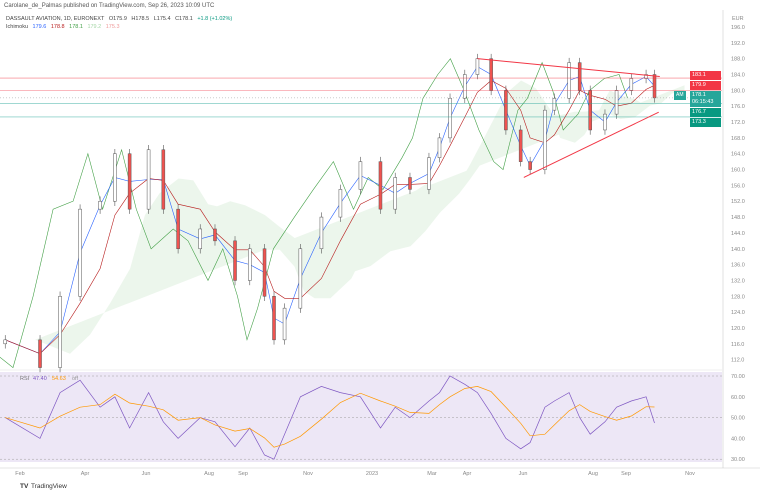 The height and width of the screenshot is (492, 760). What do you see at coordinates (39, 27) in the screenshot?
I see `ichimoku-value: 179.6` at bounding box center [39, 27].